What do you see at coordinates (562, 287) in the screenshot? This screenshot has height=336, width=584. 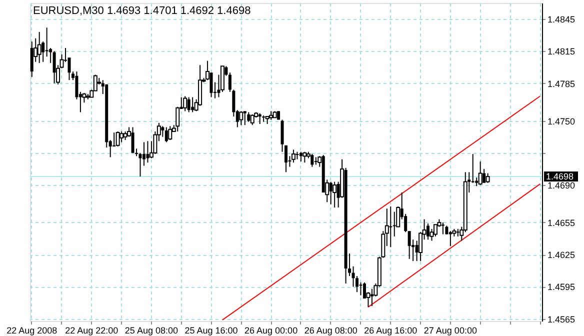 I see `y-tick-label: 1.4595` at bounding box center [562, 287].